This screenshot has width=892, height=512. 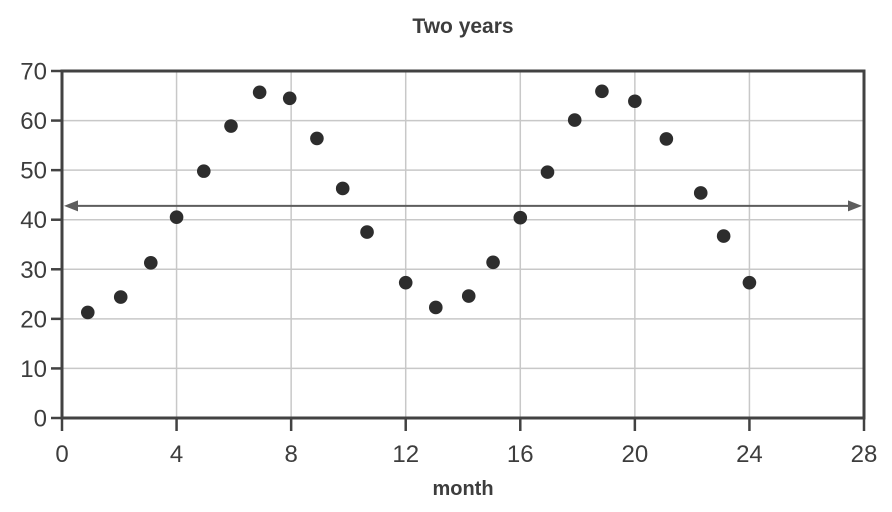 What do you see at coordinates (635, 454) in the screenshot?
I see `x-tick-label: 20` at bounding box center [635, 454].